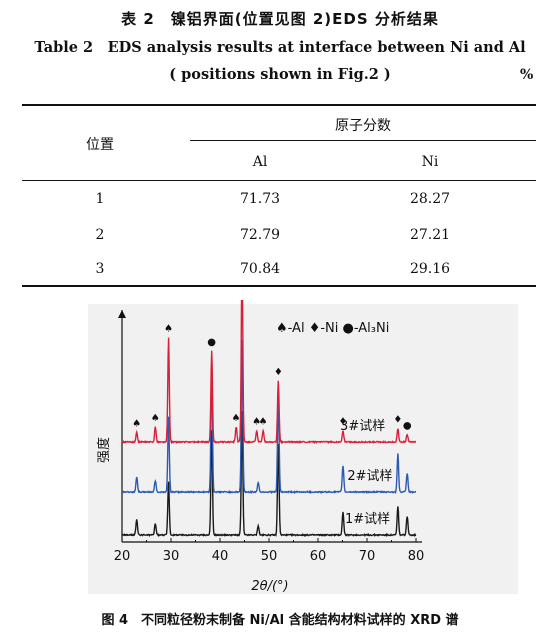 This screenshot has width=560, height=638. What do you see at coordinates (260, 269) in the screenshot?
I see `table-row-3-al: 70.84` at bounding box center [260, 269].